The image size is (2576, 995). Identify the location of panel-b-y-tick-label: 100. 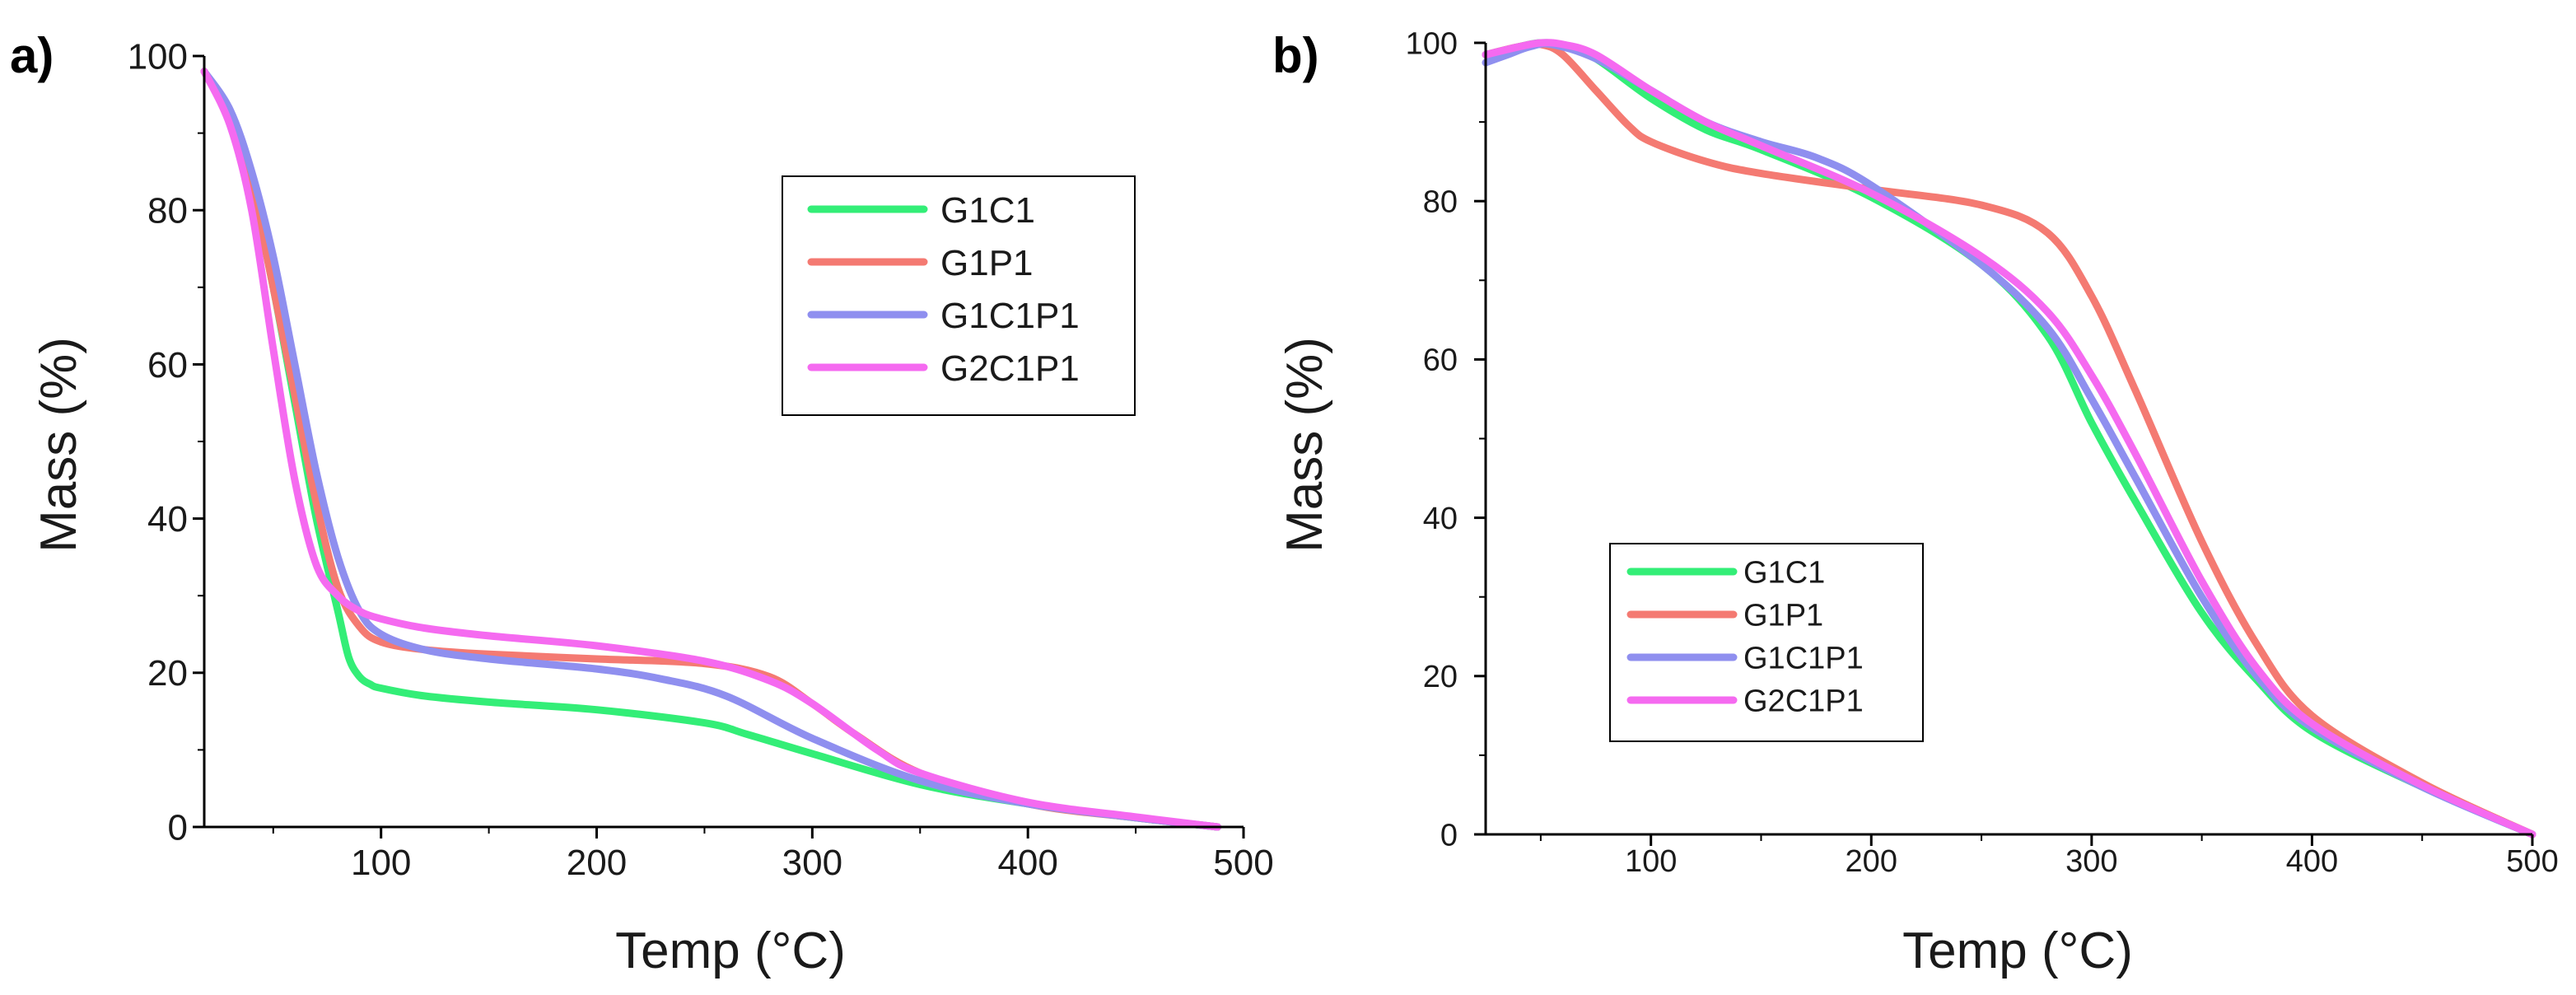
(1432, 44).